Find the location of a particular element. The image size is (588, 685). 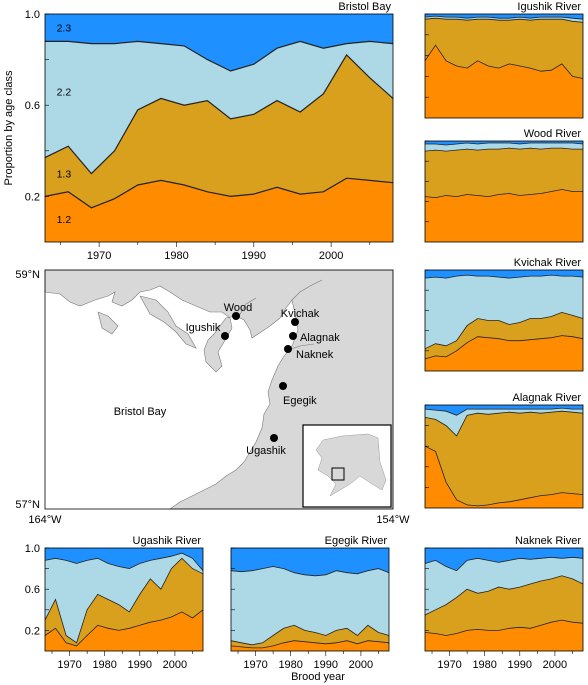

longitude-label: 164°W is located at coordinates (45, 520).